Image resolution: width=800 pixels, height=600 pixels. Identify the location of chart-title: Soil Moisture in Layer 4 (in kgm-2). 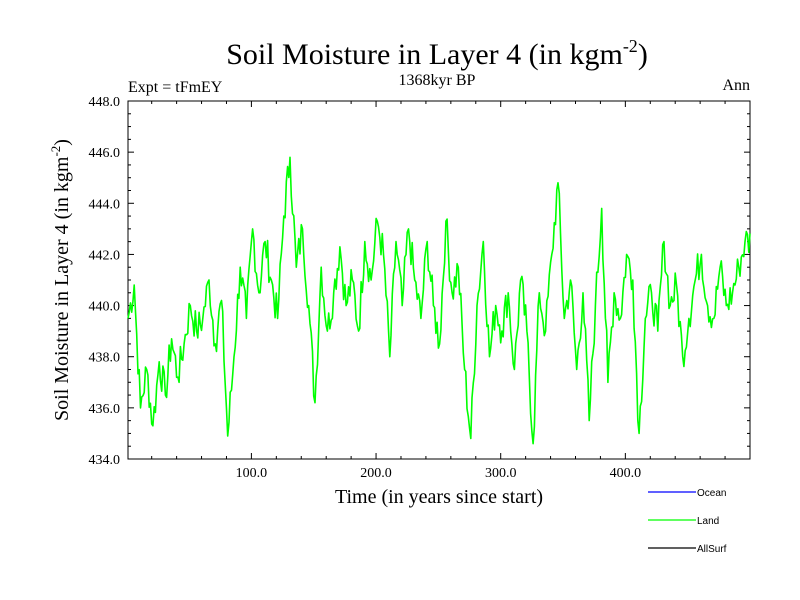
(437, 53).